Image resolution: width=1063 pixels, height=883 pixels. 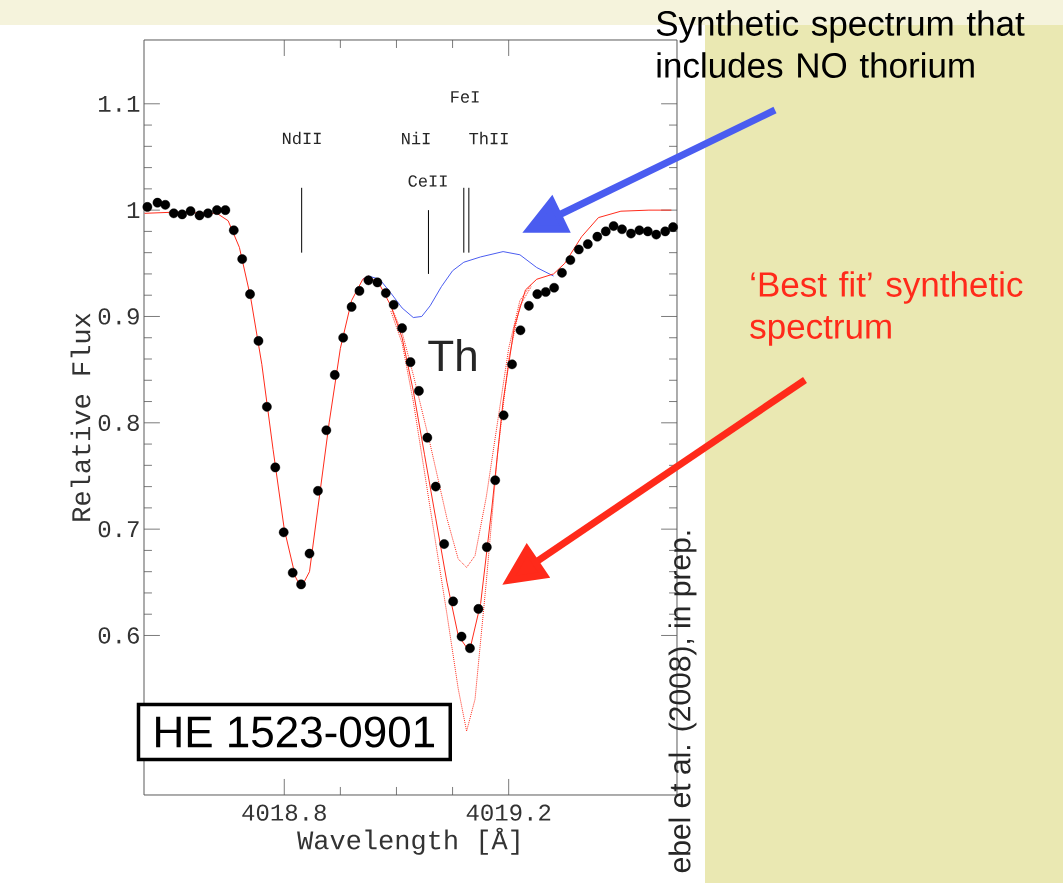 What do you see at coordinates (284, 812) in the screenshot?
I see `x-tick-label: 4018.8` at bounding box center [284, 812].